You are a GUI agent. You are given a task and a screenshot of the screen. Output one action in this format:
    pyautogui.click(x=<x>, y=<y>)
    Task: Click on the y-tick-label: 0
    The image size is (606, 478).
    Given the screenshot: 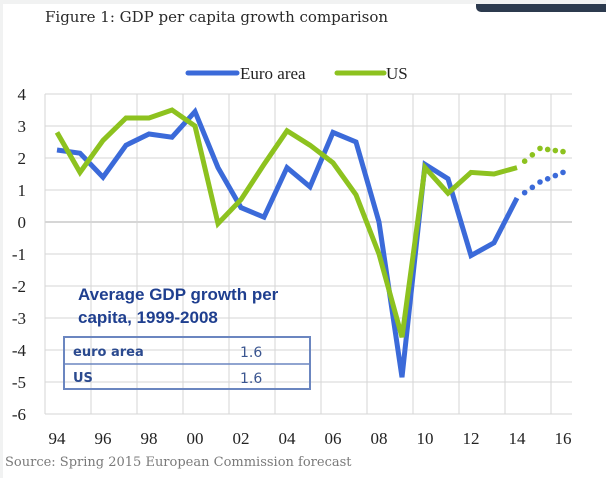 What is the action you would take?
    pyautogui.click(x=22, y=222)
    